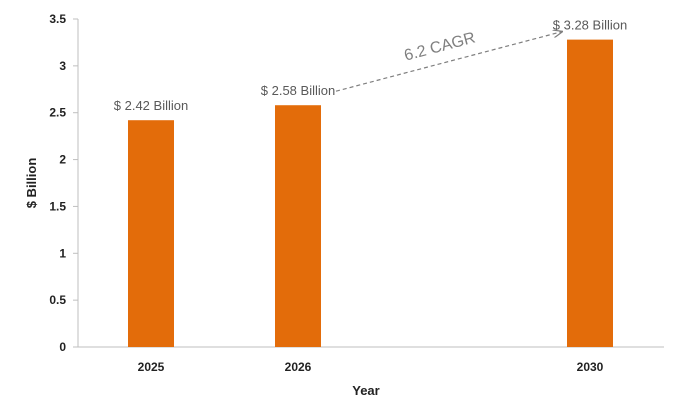 This screenshot has width=682, height=419. Describe the element at coordinates (439, 47) in the screenshot. I see `cagr-label: 6.2 CAGR` at that location.